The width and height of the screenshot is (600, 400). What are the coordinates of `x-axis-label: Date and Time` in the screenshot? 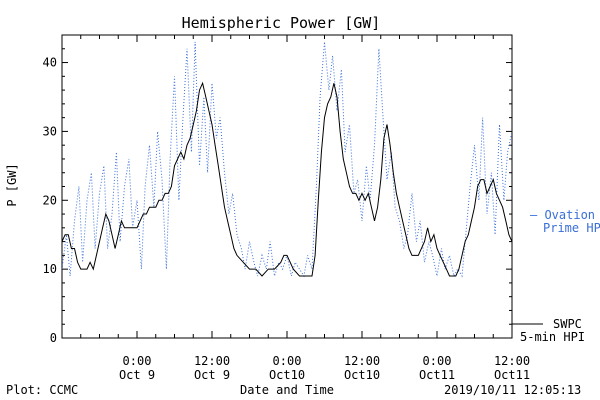 It's located at (287, 390).